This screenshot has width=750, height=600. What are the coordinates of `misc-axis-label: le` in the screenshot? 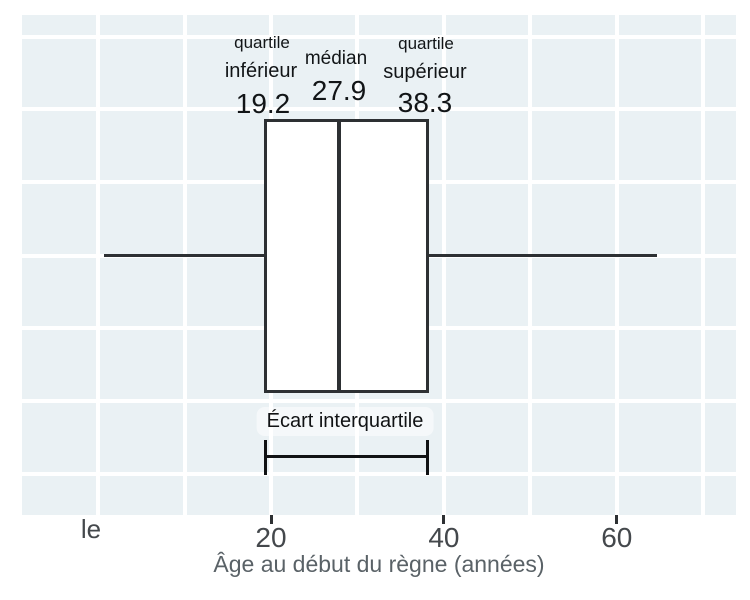 It's located at (91, 529).